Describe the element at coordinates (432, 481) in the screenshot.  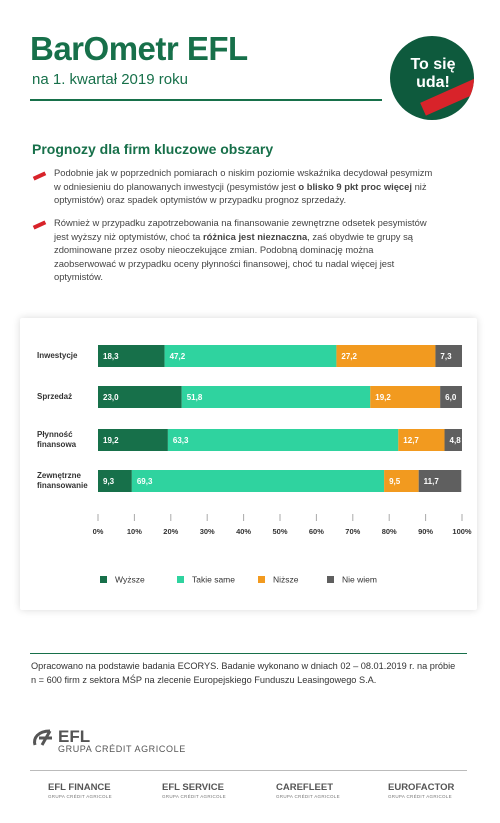
I see `value-label: 11,7` at that location.